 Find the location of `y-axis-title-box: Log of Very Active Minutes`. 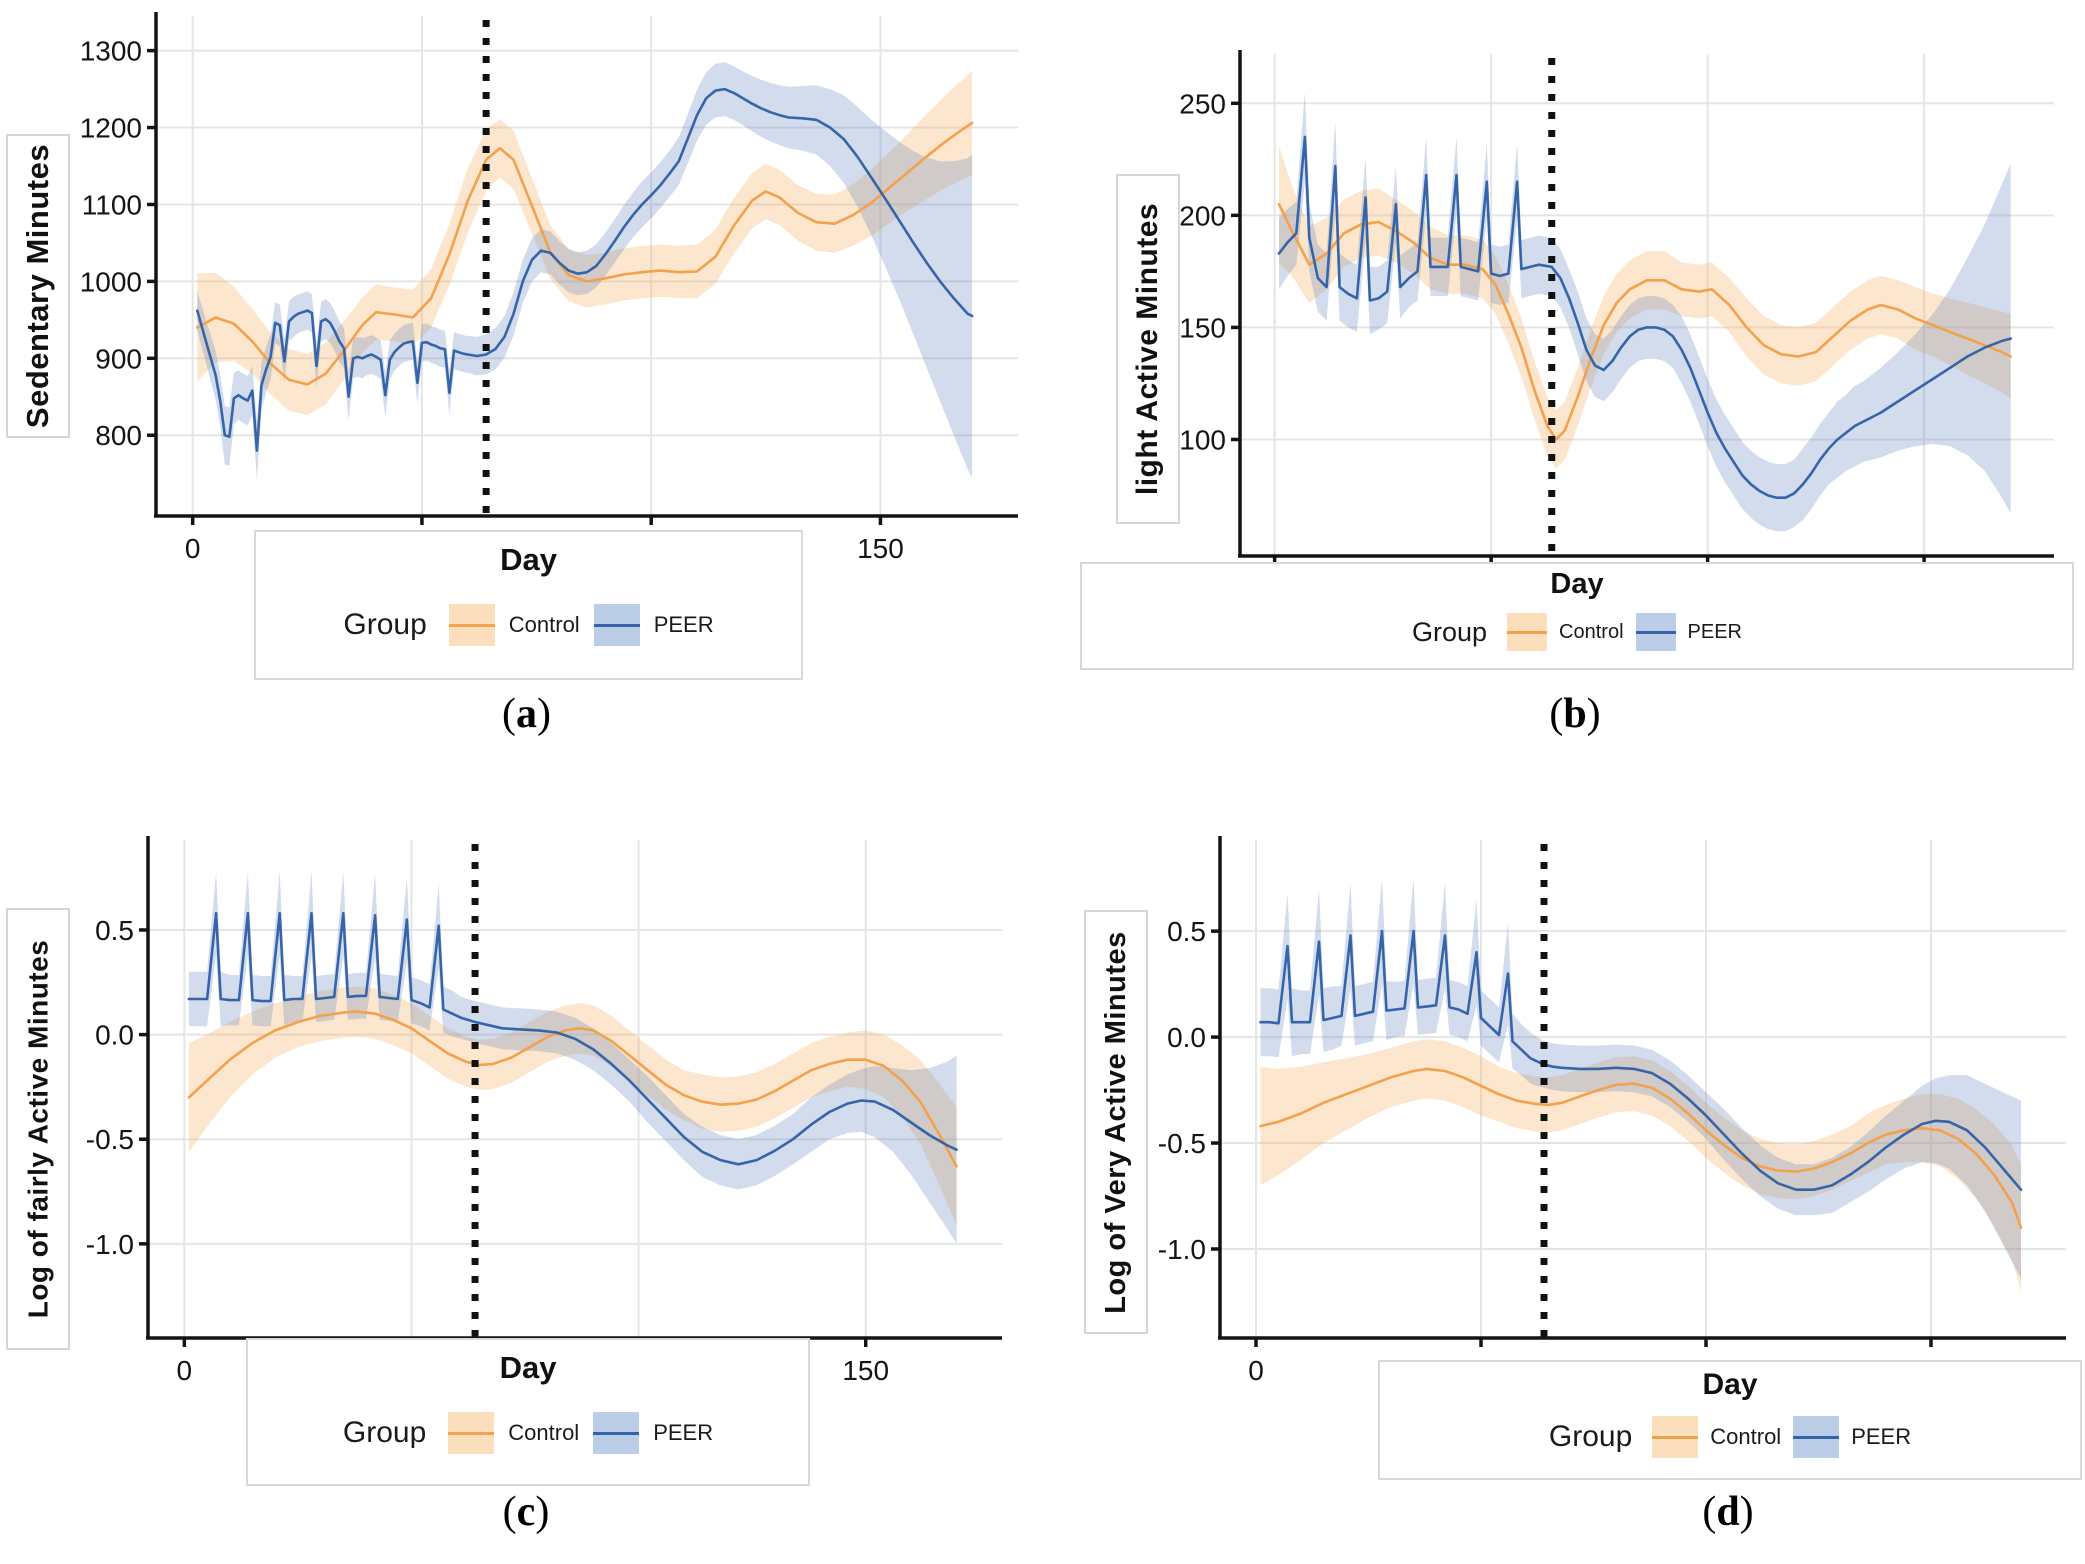

y-axis-title-box: Log of Very Active Minutes is located at coordinates (1116, 1122).